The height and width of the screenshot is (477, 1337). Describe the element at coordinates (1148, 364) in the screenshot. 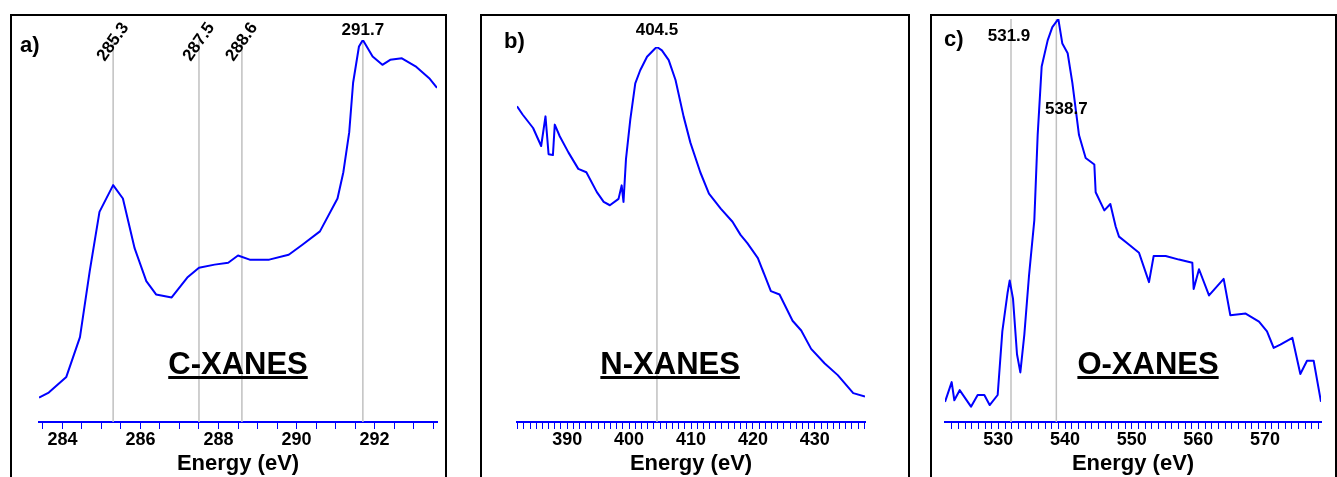

I see `annotation: O-XANES` at that location.